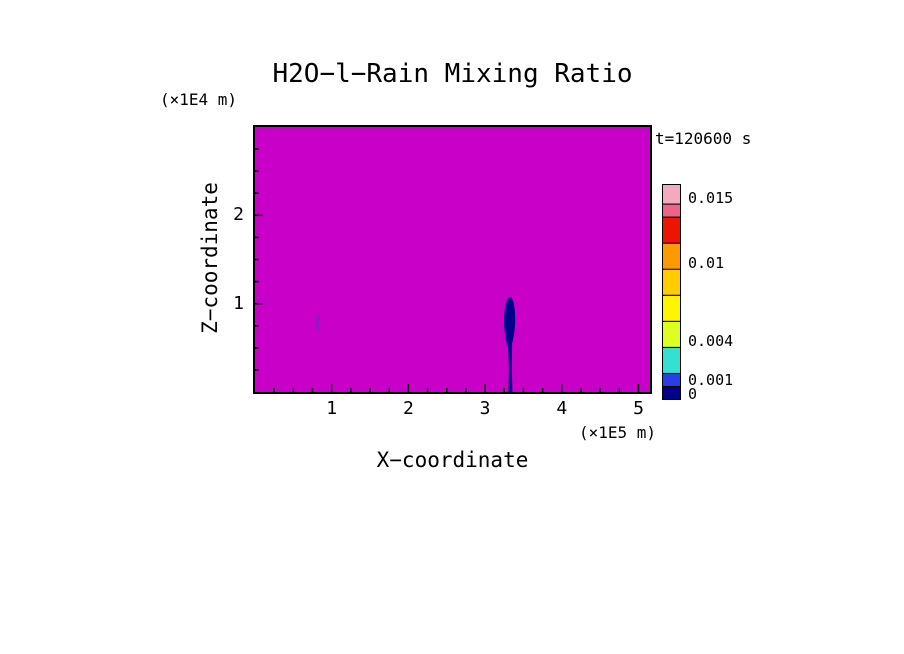 This screenshot has width=904, height=654. I want to click on x-tick-label: 4, so click(562, 408).